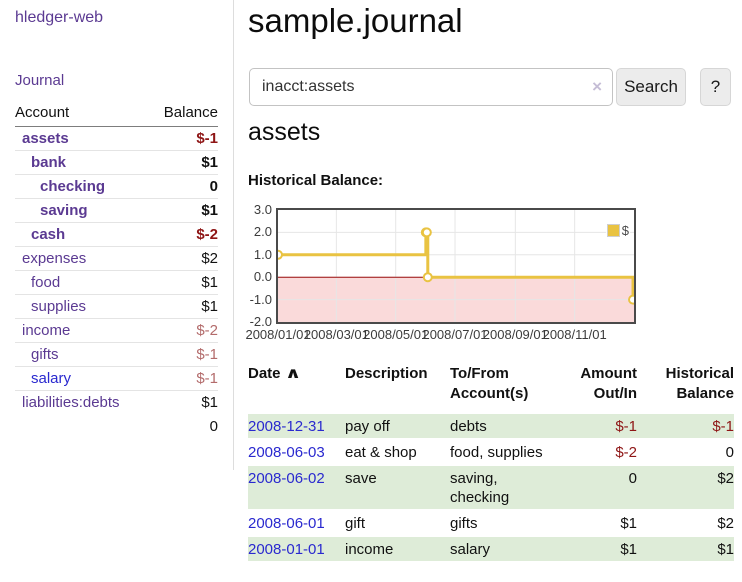 The image size is (742, 582). Describe the element at coordinates (367, 426) in the screenshot. I see `transaction-description: pay off` at that location.